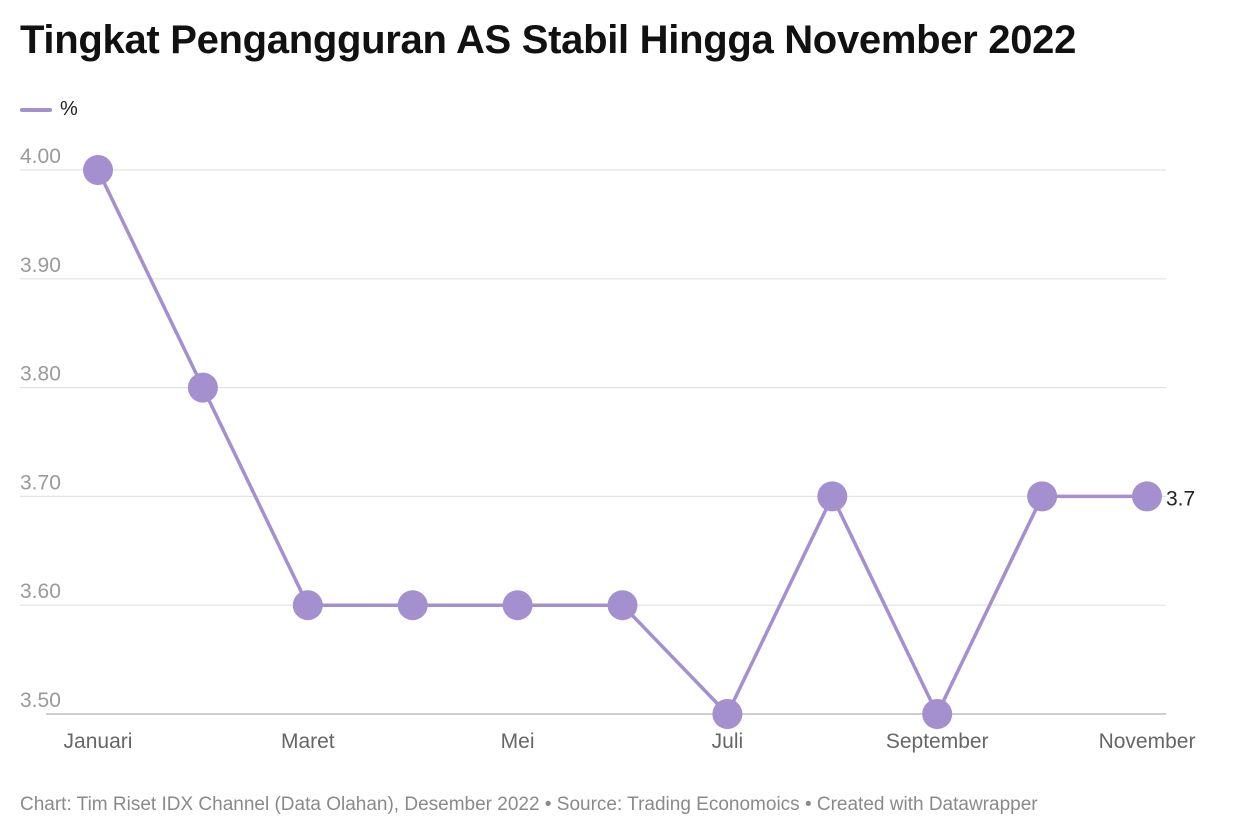  What do you see at coordinates (518, 741) in the screenshot?
I see `x-tick-label: Mei` at bounding box center [518, 741].